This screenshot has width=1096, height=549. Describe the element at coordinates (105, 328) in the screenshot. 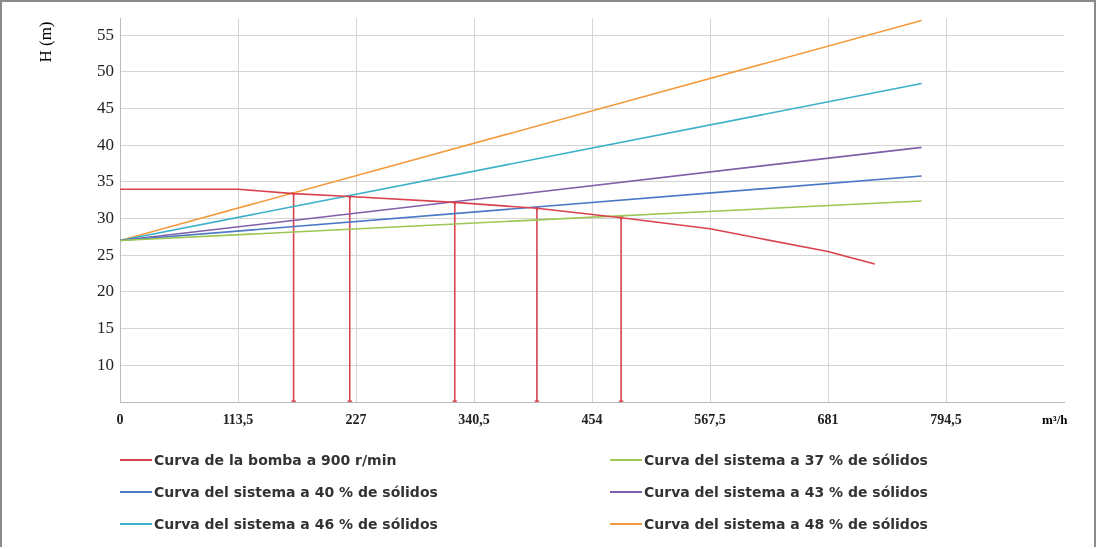

I see `y-tick-label: 15` at that location.